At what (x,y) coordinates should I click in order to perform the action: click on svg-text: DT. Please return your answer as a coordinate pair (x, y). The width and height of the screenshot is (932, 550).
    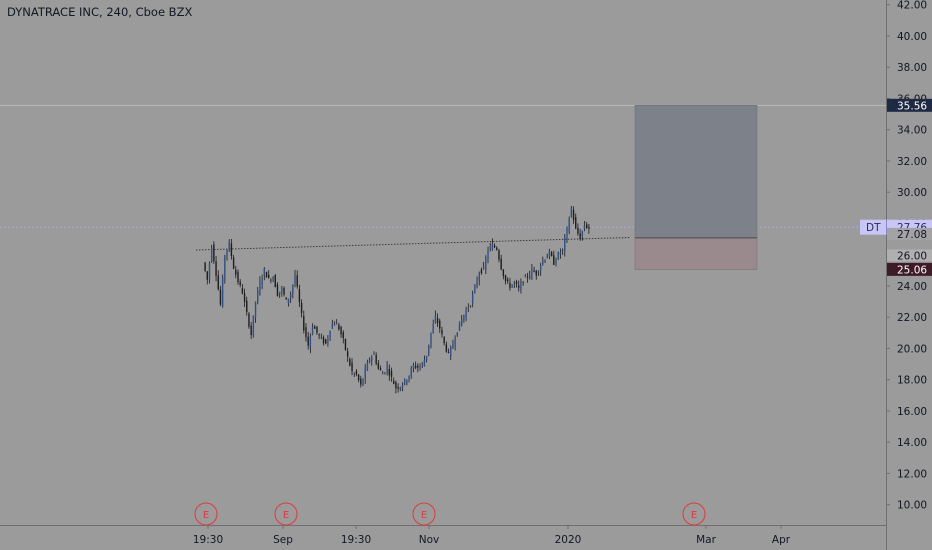
    Looking at the image, I should click on (873, 228).